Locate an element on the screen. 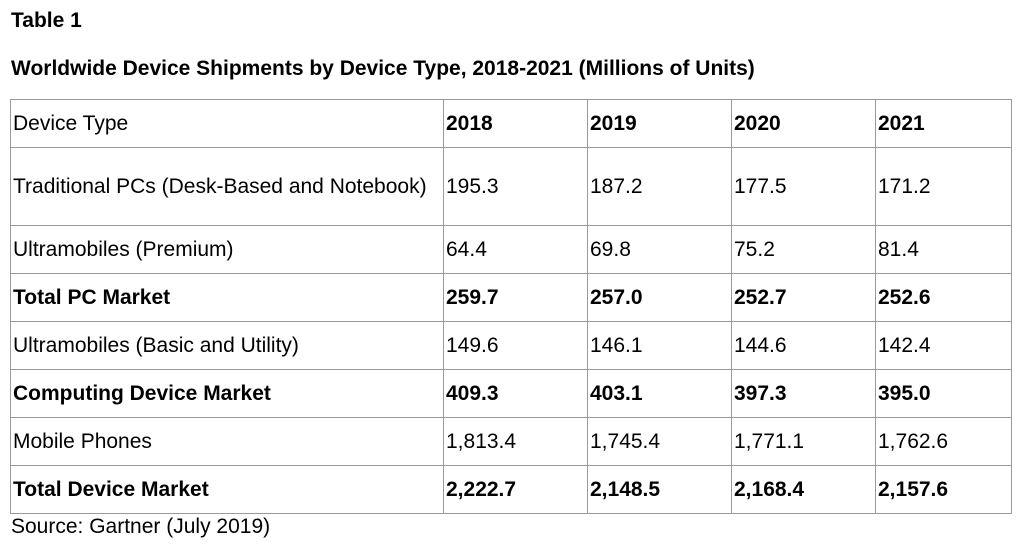 The width and height of the screenshot is (1025, 551). row-label: Mobile Phones is located at coordinates (227, 441).